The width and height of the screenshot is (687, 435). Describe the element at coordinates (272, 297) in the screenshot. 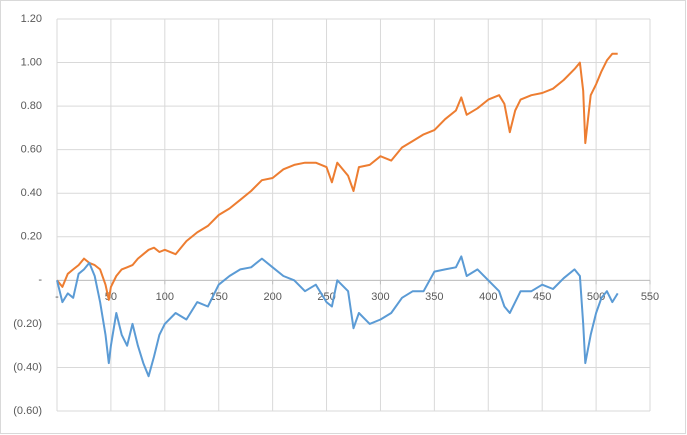

I see `x-tick-label: 200` at that location.